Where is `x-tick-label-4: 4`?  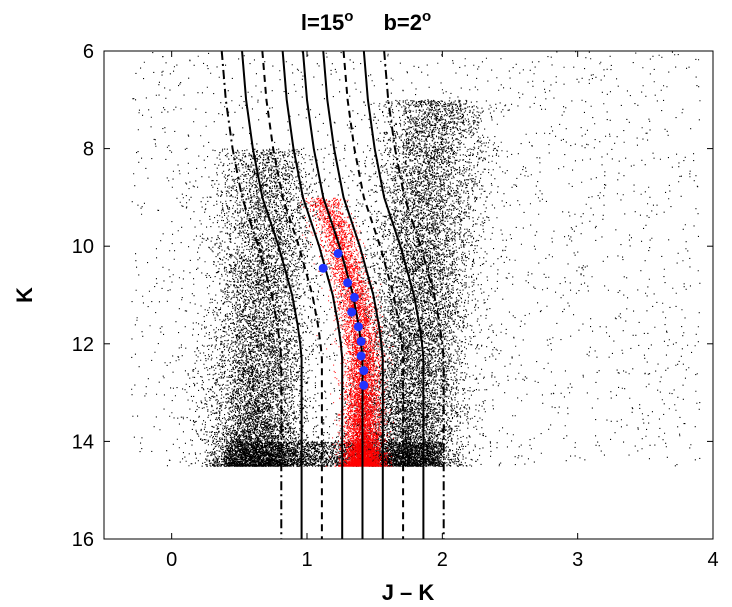
x-tick-label-4: 4 is located at coordinates (712, 560).